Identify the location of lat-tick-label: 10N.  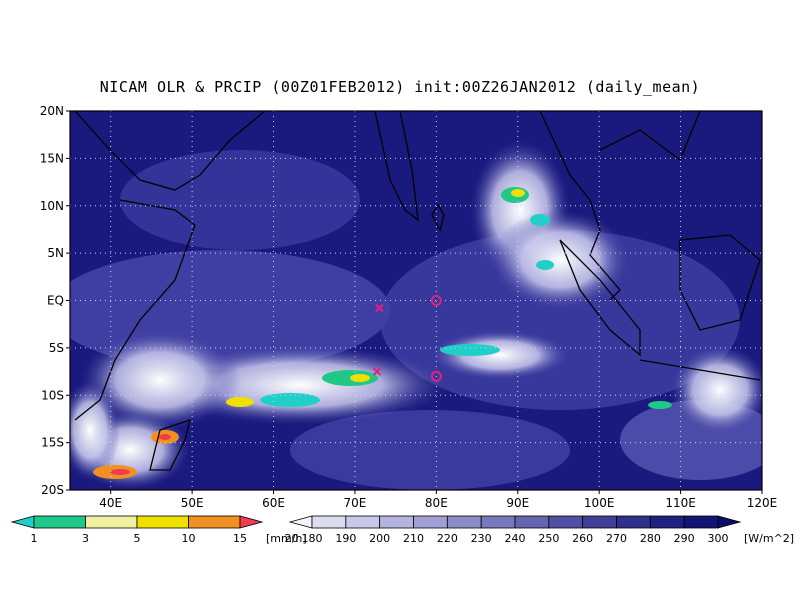
(52, 206).